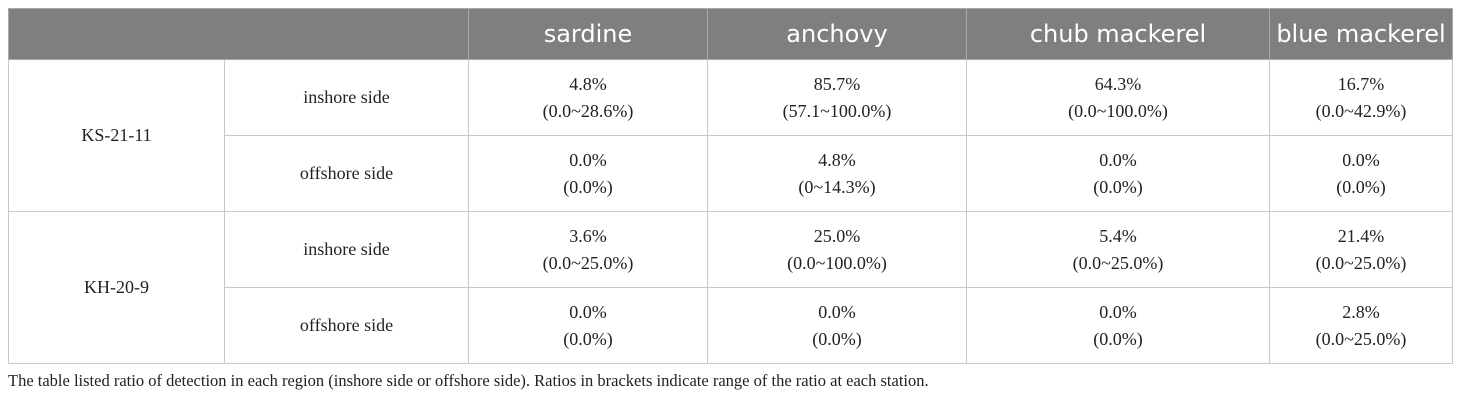 This screenshot has height=400, width=1460. Describe the element at coordinates (837, 83) in the screenshot. I see `ratio-value: 85.7%` at that location.